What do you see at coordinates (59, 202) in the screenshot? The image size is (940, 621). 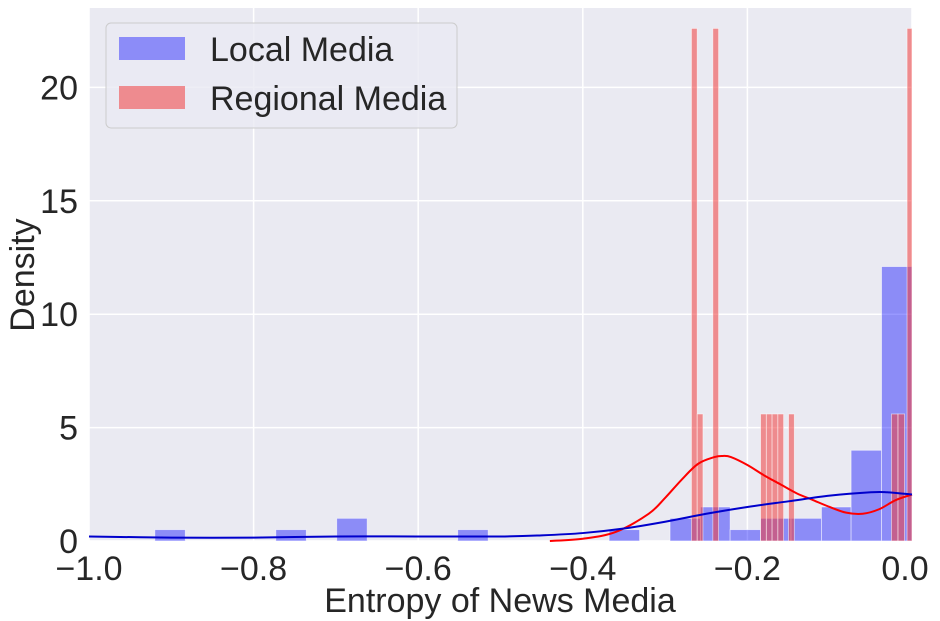 I see `y-tick-label: 15` at bounding box center [59, 202].